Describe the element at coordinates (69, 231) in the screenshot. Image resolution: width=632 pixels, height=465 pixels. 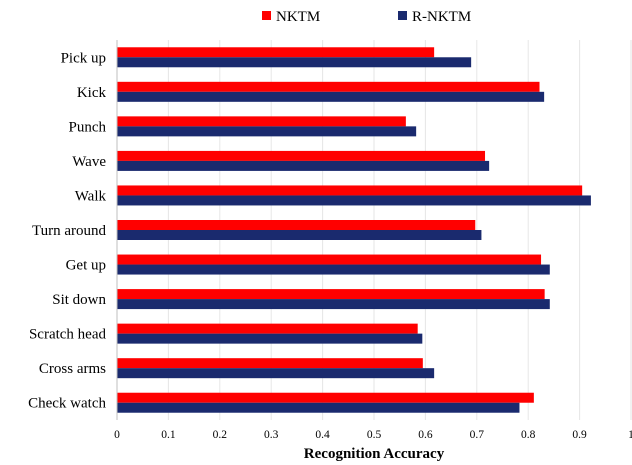
I see `category-label: Turn around` at that location.